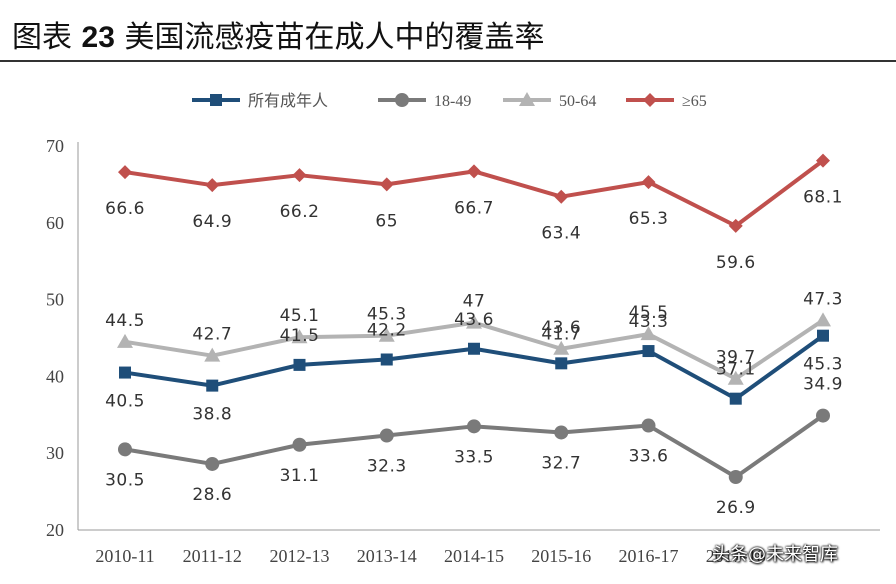  I want to click on x-tick-label: 2014-15, so click(474, 556).